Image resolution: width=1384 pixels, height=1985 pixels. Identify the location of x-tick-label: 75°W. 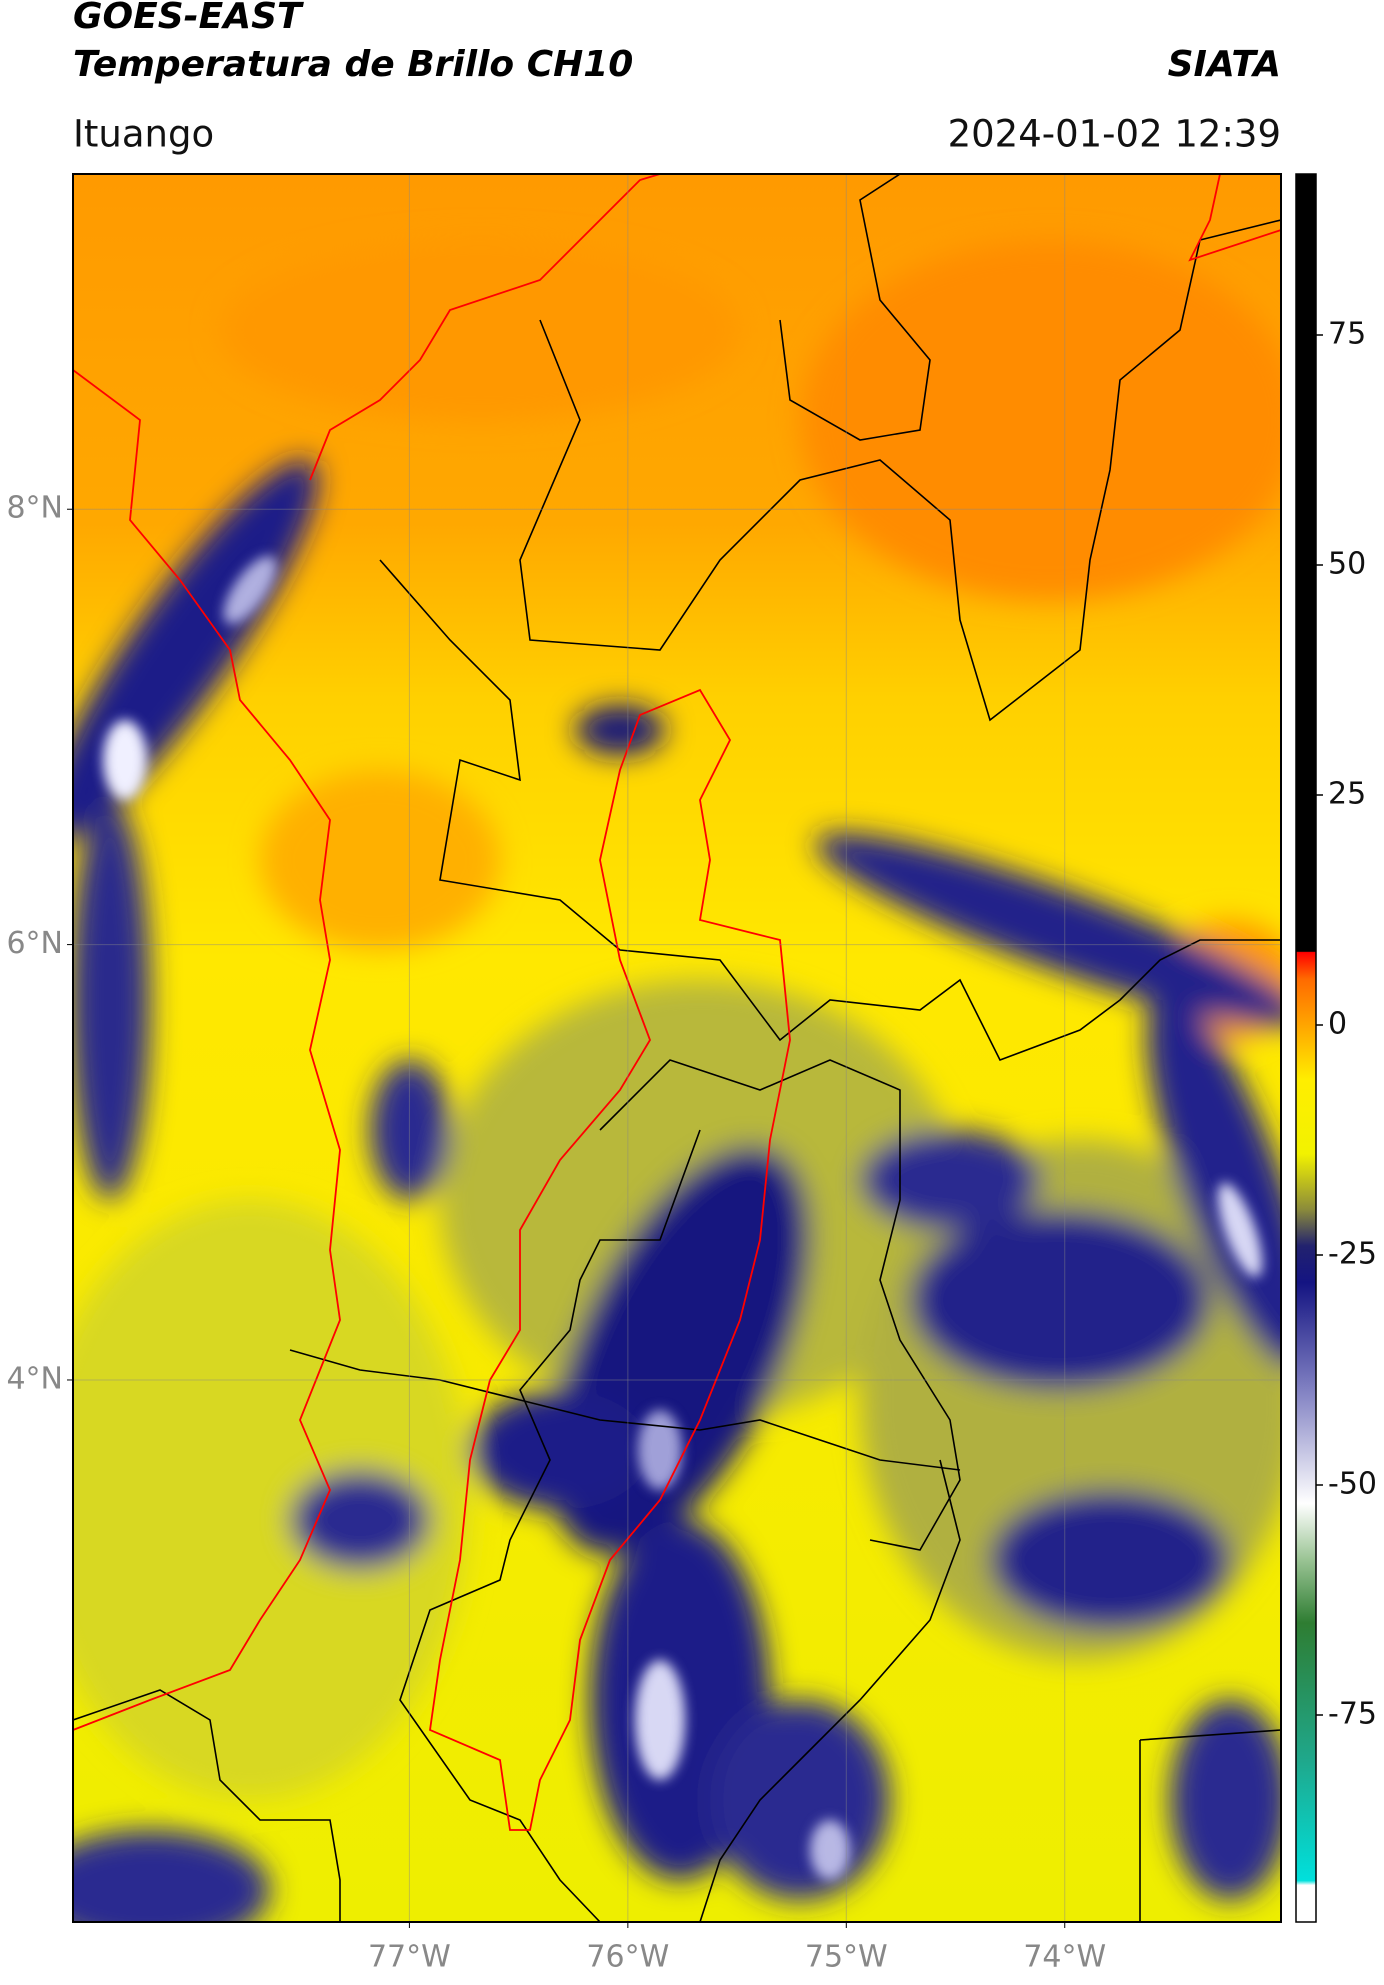
(846, 1957).